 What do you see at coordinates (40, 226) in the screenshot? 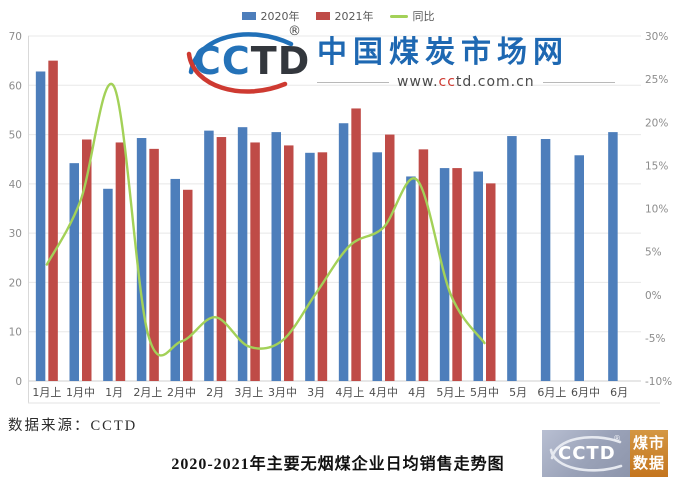
I see `bar-2020年-1月上` at bounding box center [40, 226].